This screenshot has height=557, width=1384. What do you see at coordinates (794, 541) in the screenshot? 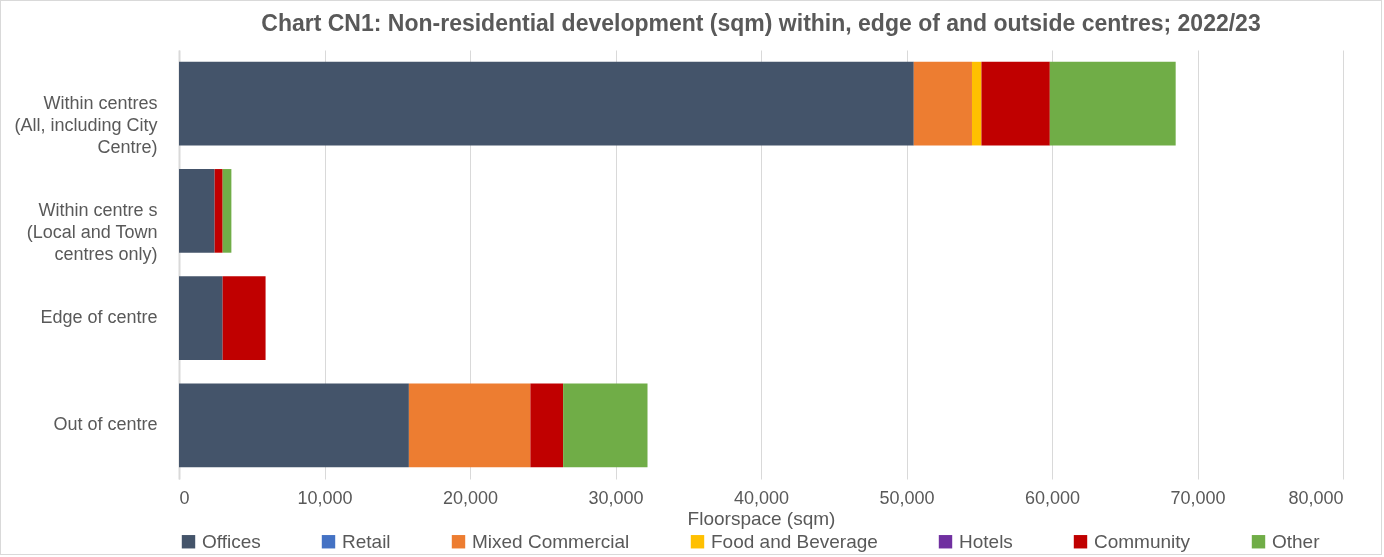
I see `legend-label: Food and Beverage` at bounding box center [794, 541].